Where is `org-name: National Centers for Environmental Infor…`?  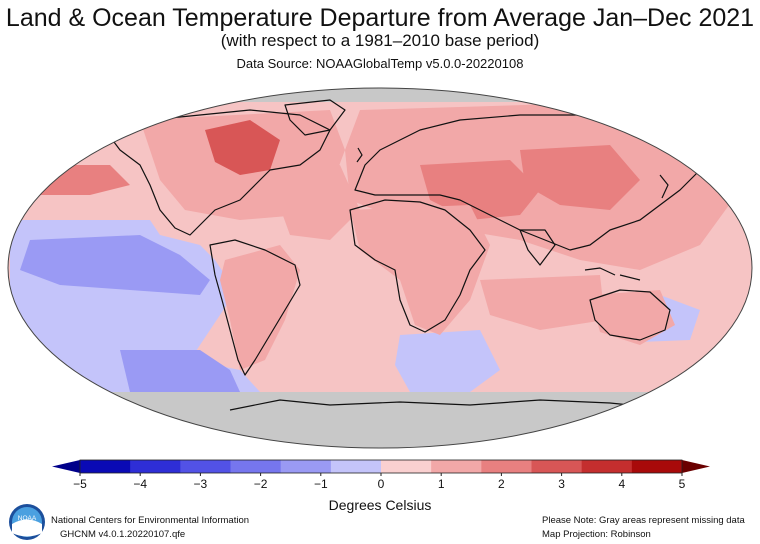 org-name: National Centers for Environmental Infor… is located at coordinates (150, 520).